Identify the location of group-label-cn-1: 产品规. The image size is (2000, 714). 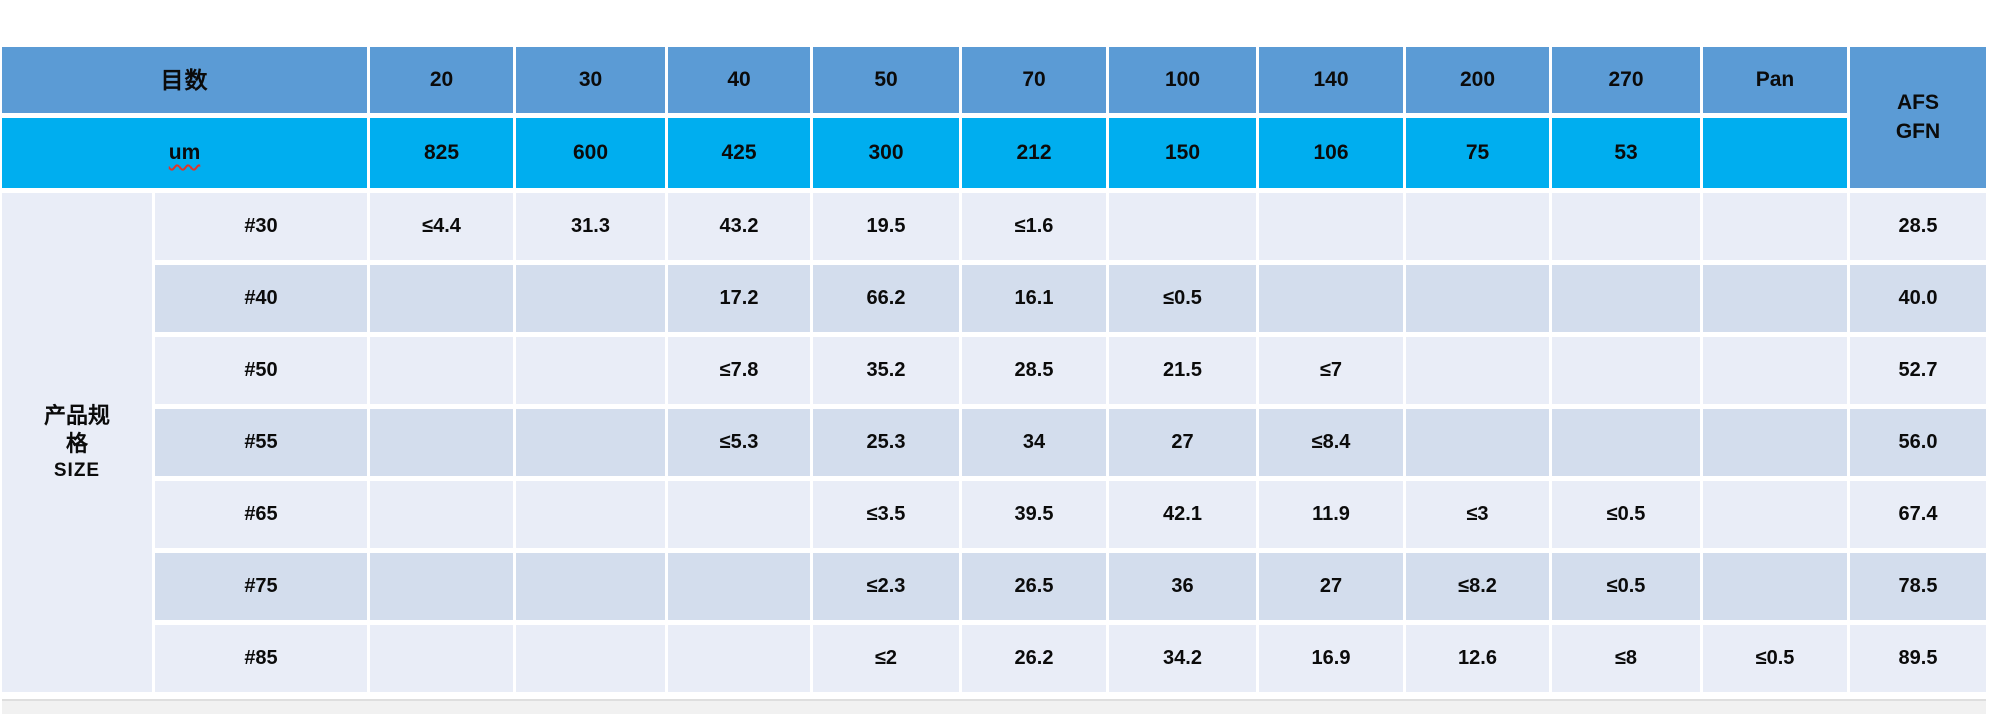
(76, 415).